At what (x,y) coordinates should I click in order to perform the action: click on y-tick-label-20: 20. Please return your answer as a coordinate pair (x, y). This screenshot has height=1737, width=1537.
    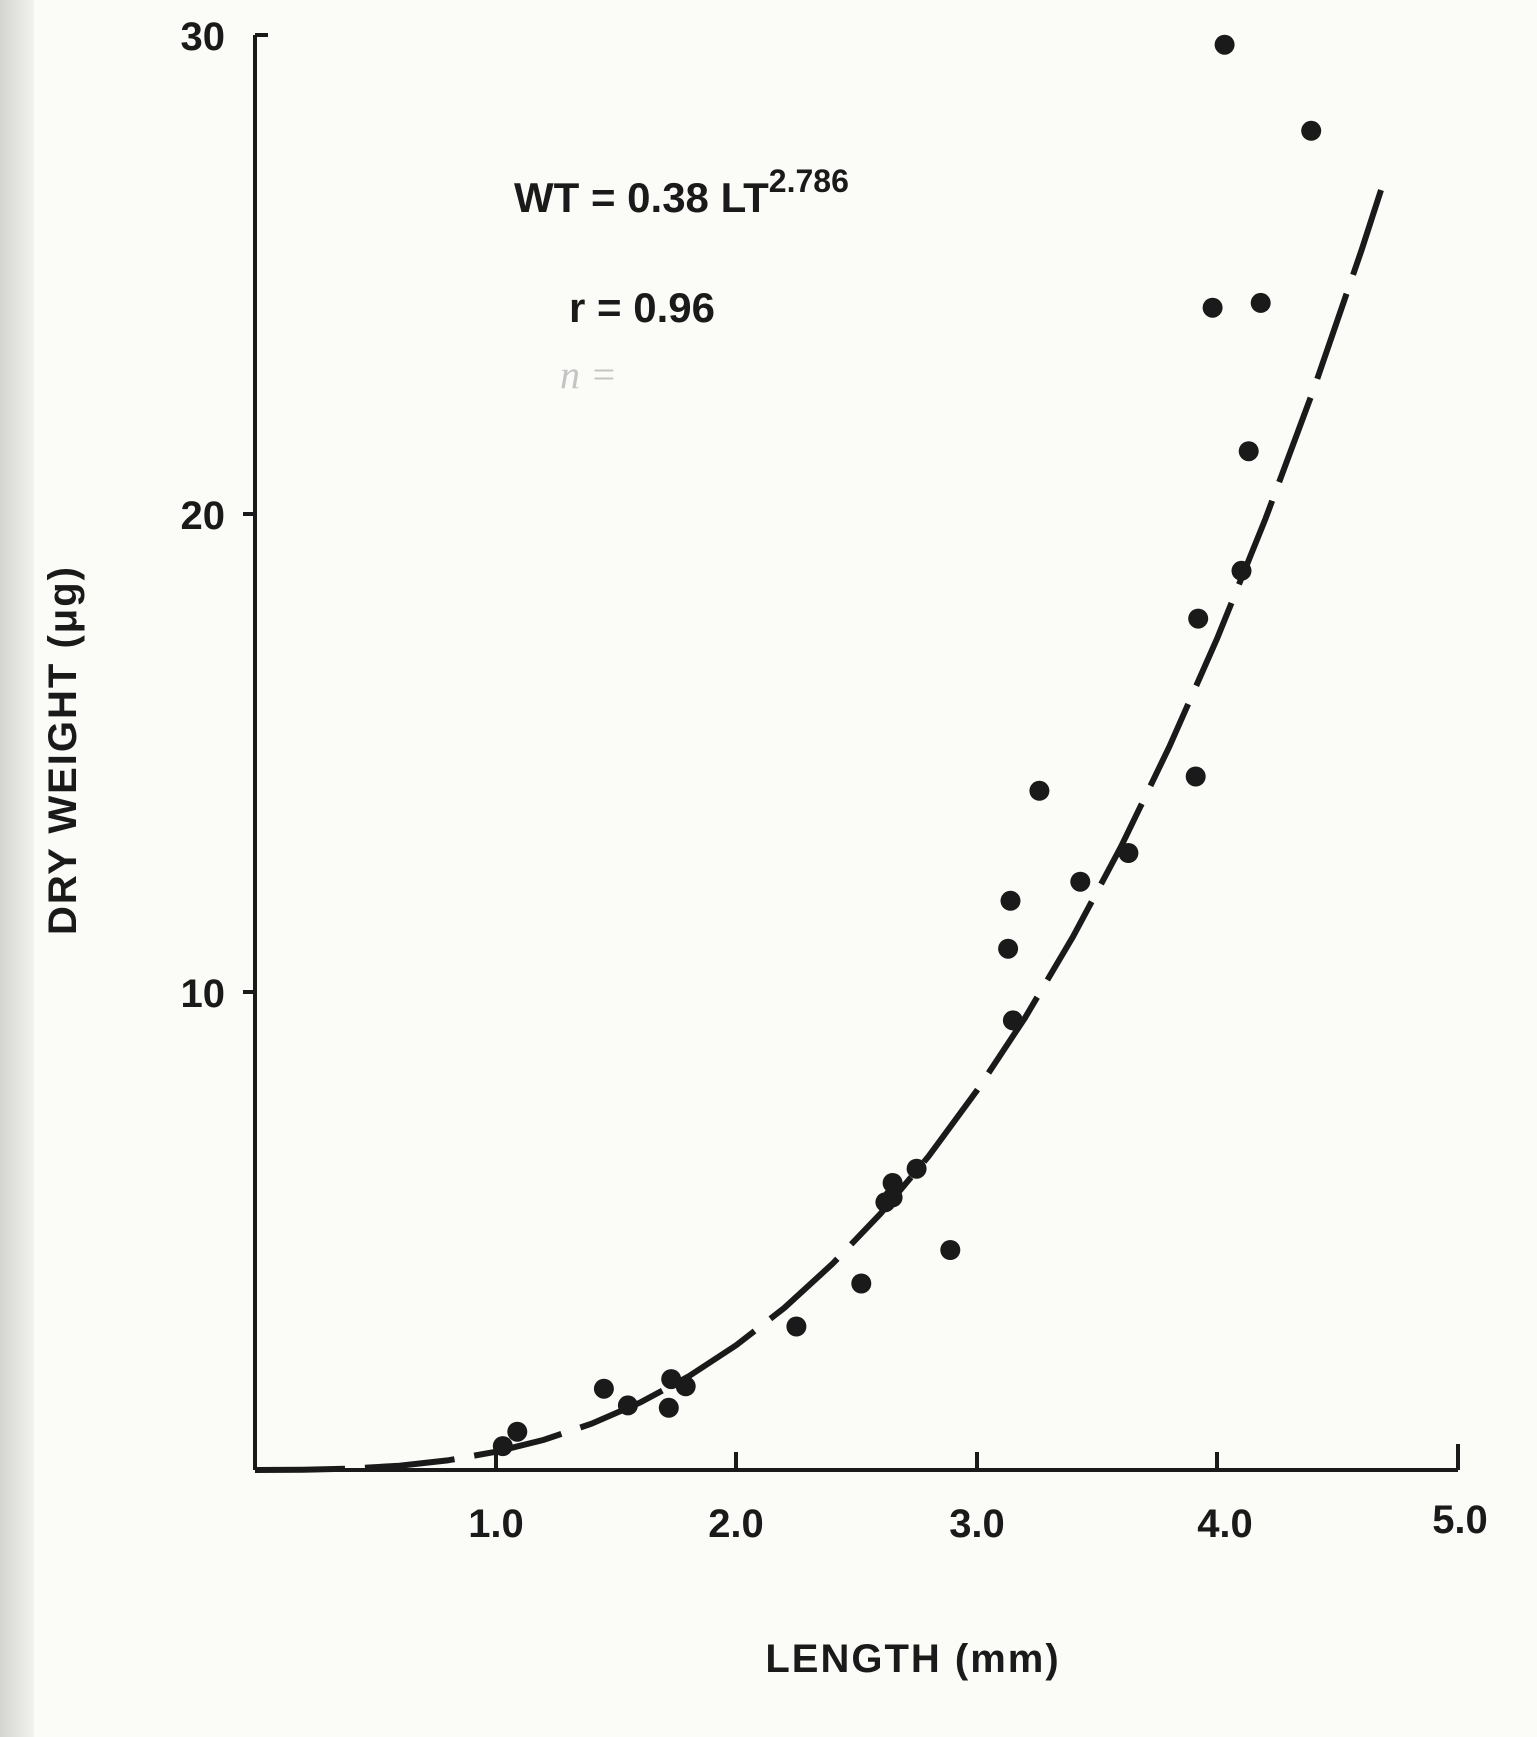
    Looking at the image, I should click on (203, 516).